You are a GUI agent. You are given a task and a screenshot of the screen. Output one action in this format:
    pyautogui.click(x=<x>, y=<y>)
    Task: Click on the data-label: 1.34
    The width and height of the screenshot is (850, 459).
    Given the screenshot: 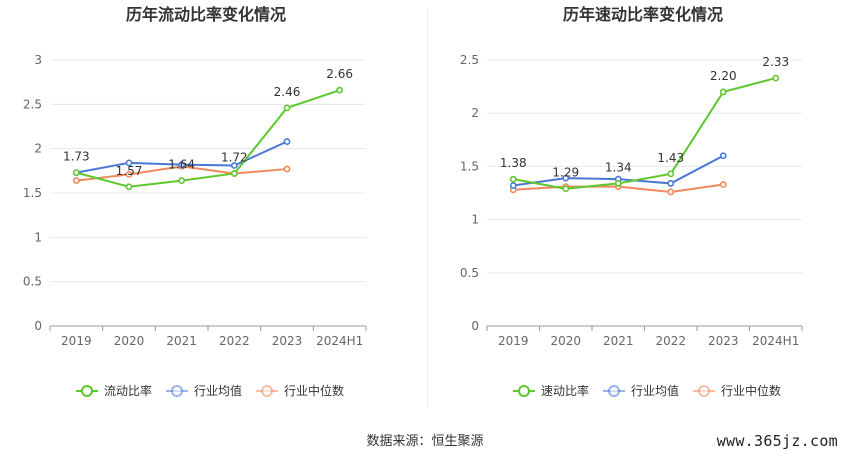 What is the action you would take?
    pyautogui.click(x=618, y=167)
    